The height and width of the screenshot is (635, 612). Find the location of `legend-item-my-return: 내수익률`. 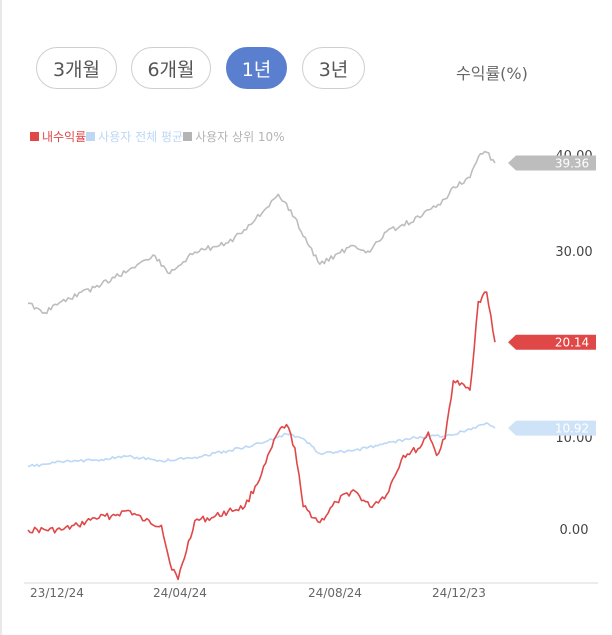

legend-item-my-return: 내수익률 is located at coordinates (58, 136).